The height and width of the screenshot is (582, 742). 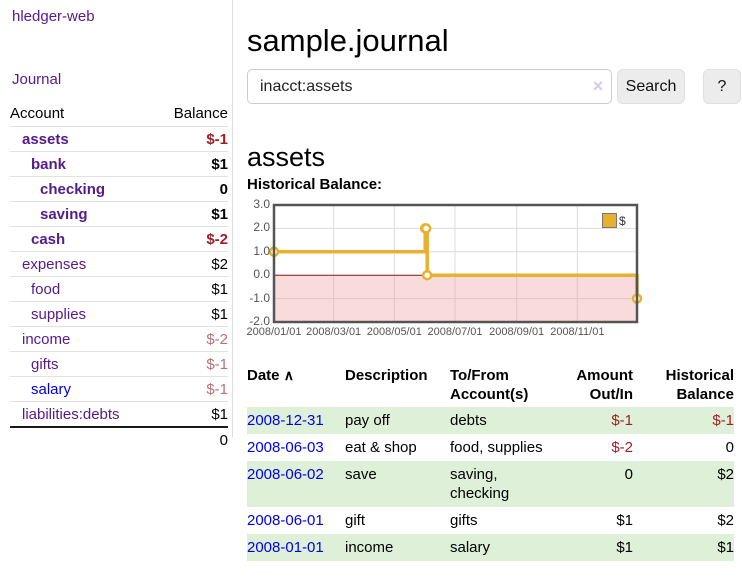 I want to click on account-row: bank $1, so click(x=119, y=163).